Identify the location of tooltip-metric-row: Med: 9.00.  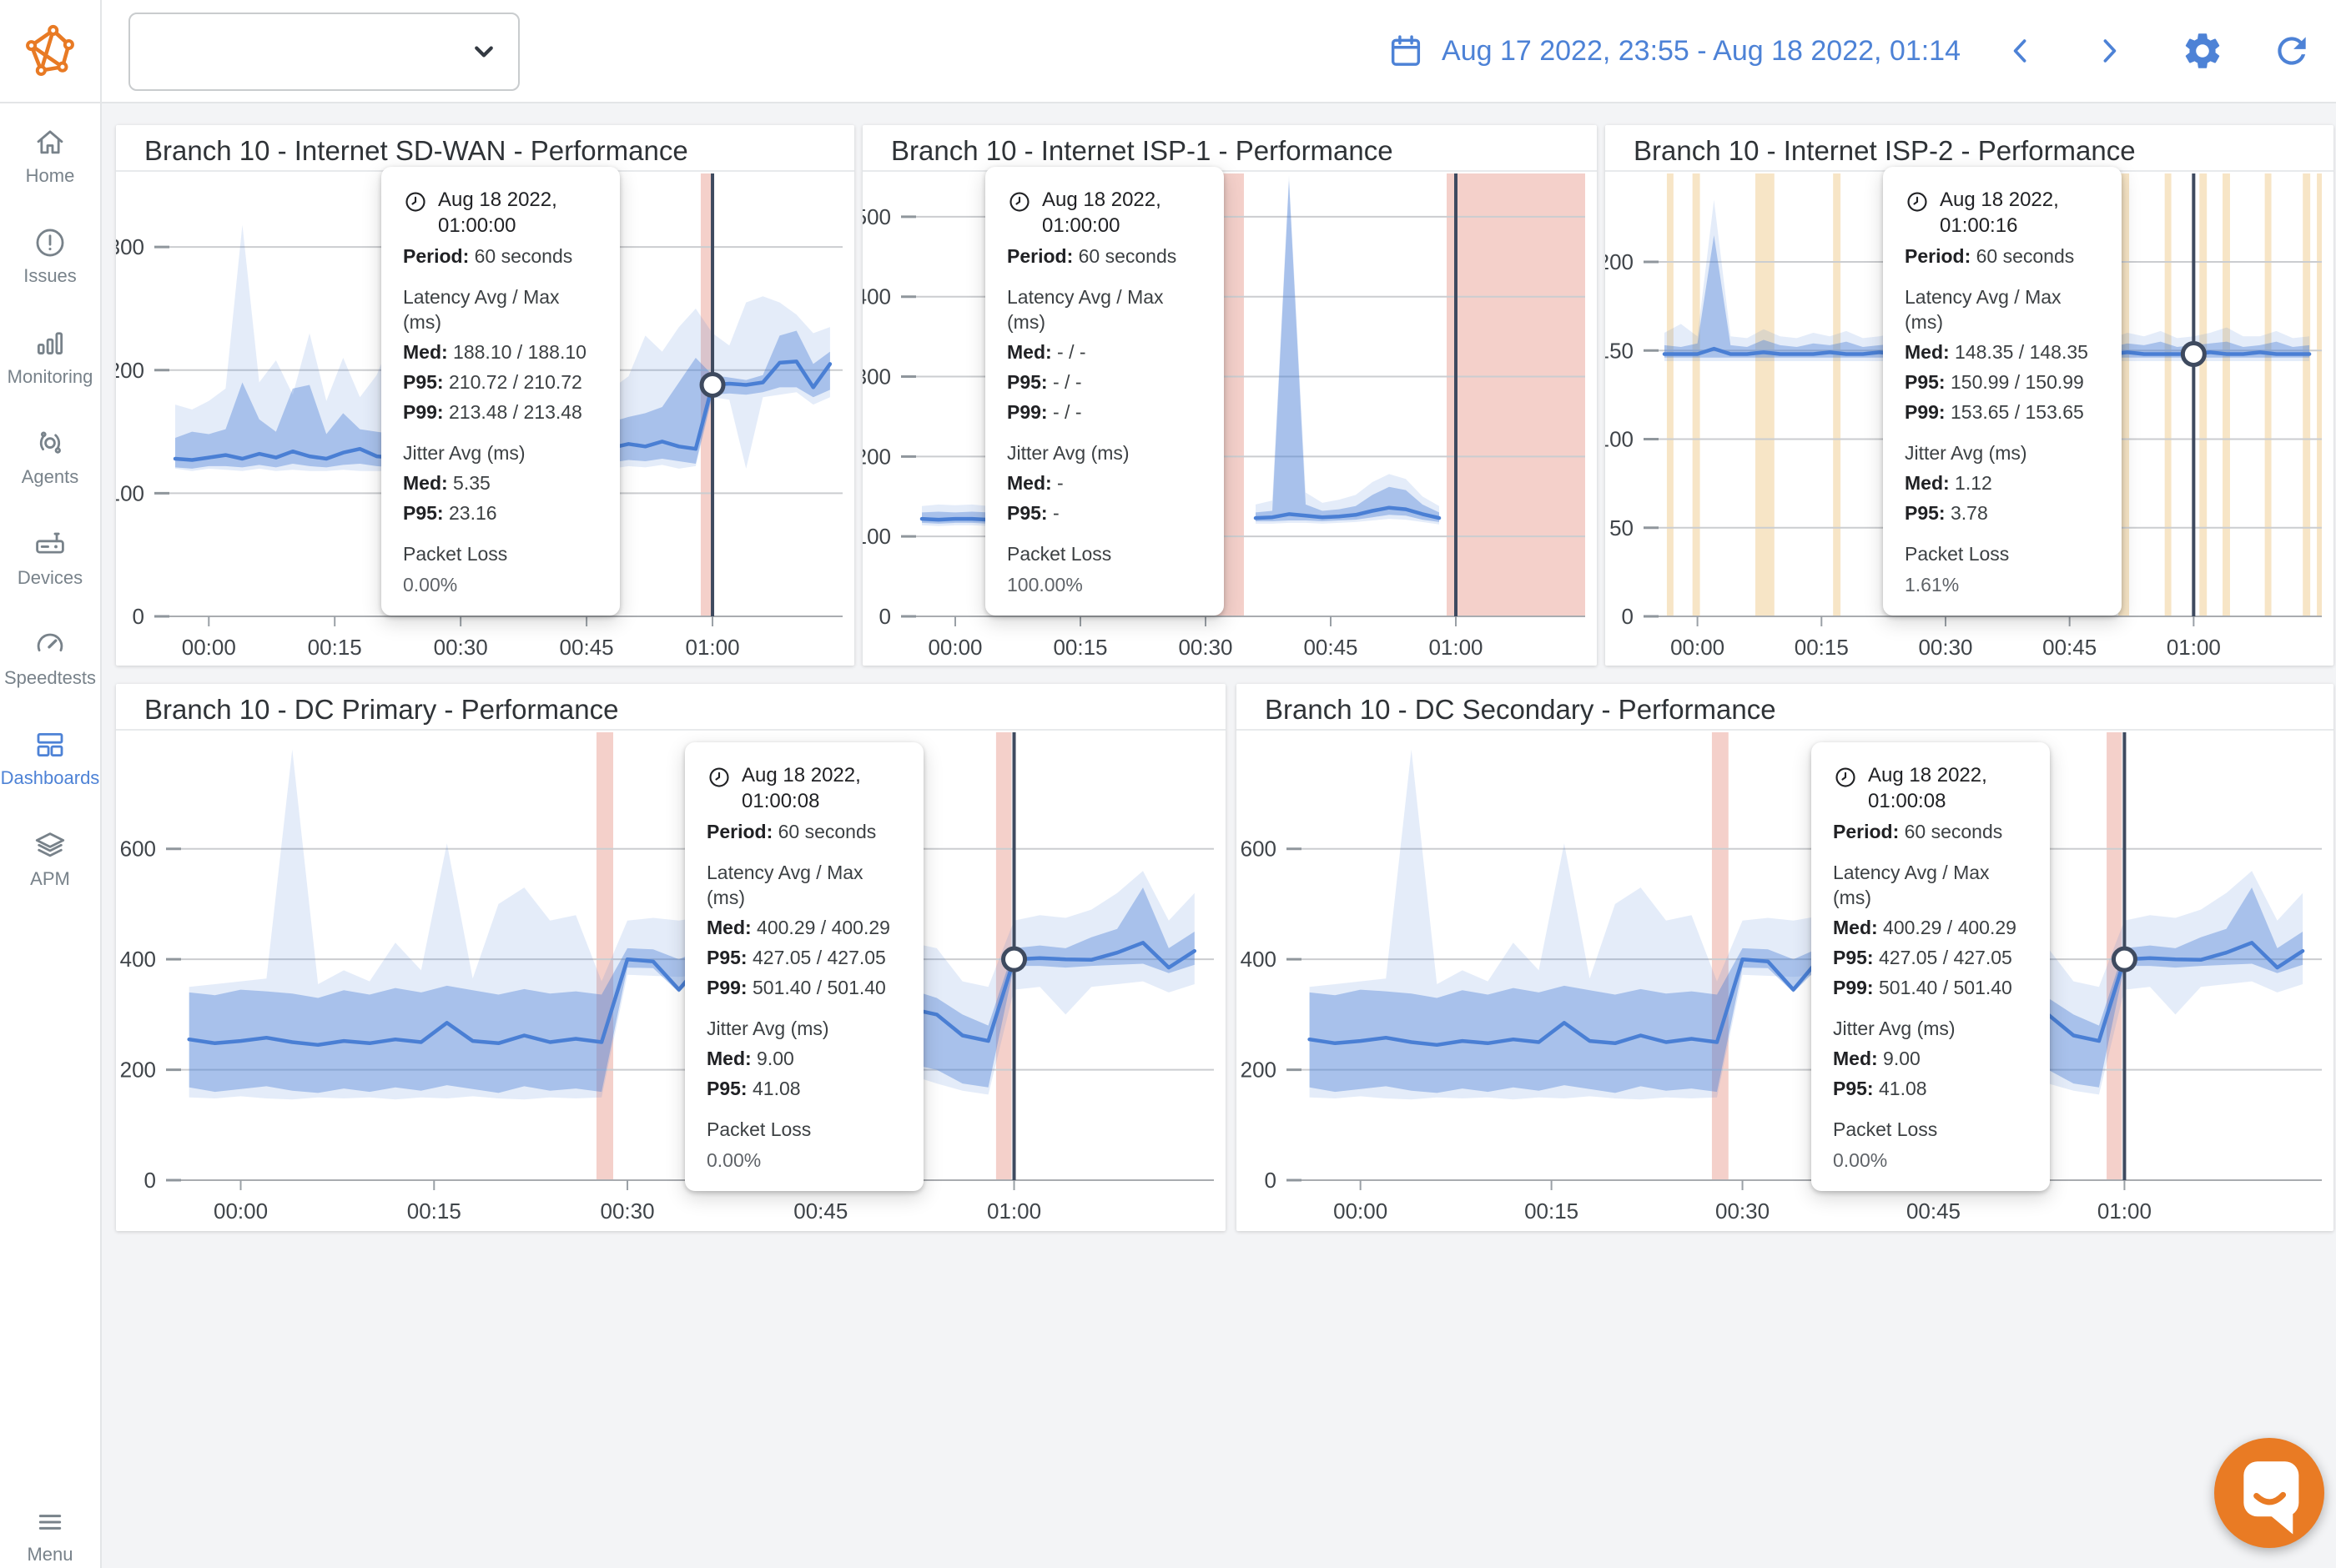
(750, 1058).